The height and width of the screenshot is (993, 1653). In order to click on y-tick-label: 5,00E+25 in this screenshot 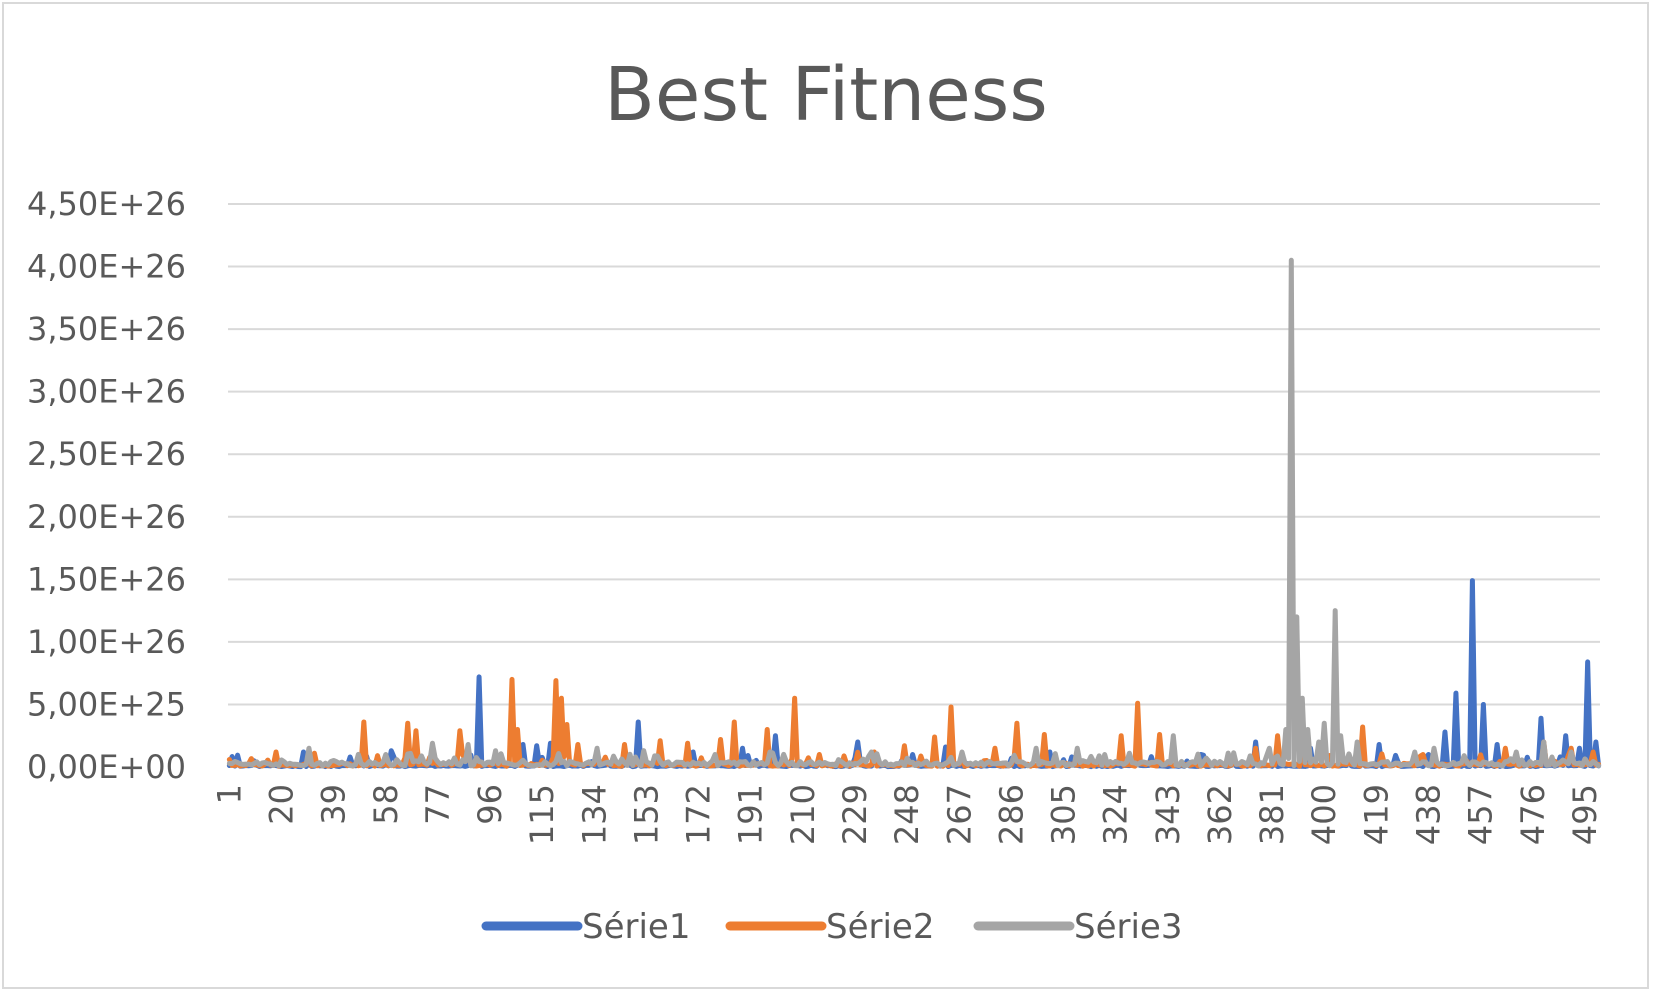, I will do `click(106, 704)`.